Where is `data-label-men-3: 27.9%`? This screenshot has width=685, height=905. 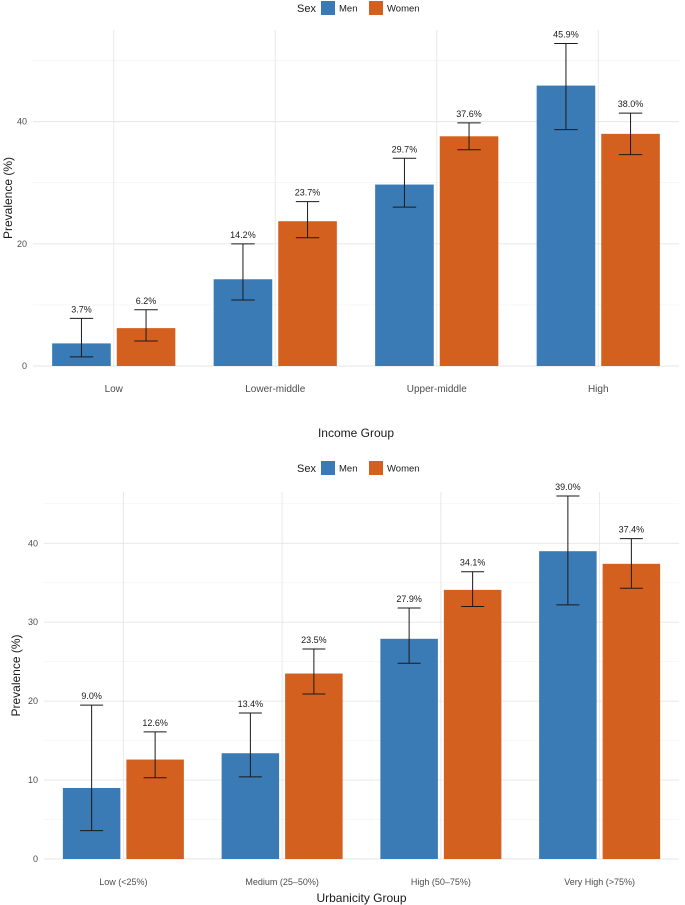 data-label-men-3: 27.9% is located at coordinates (409, 599).